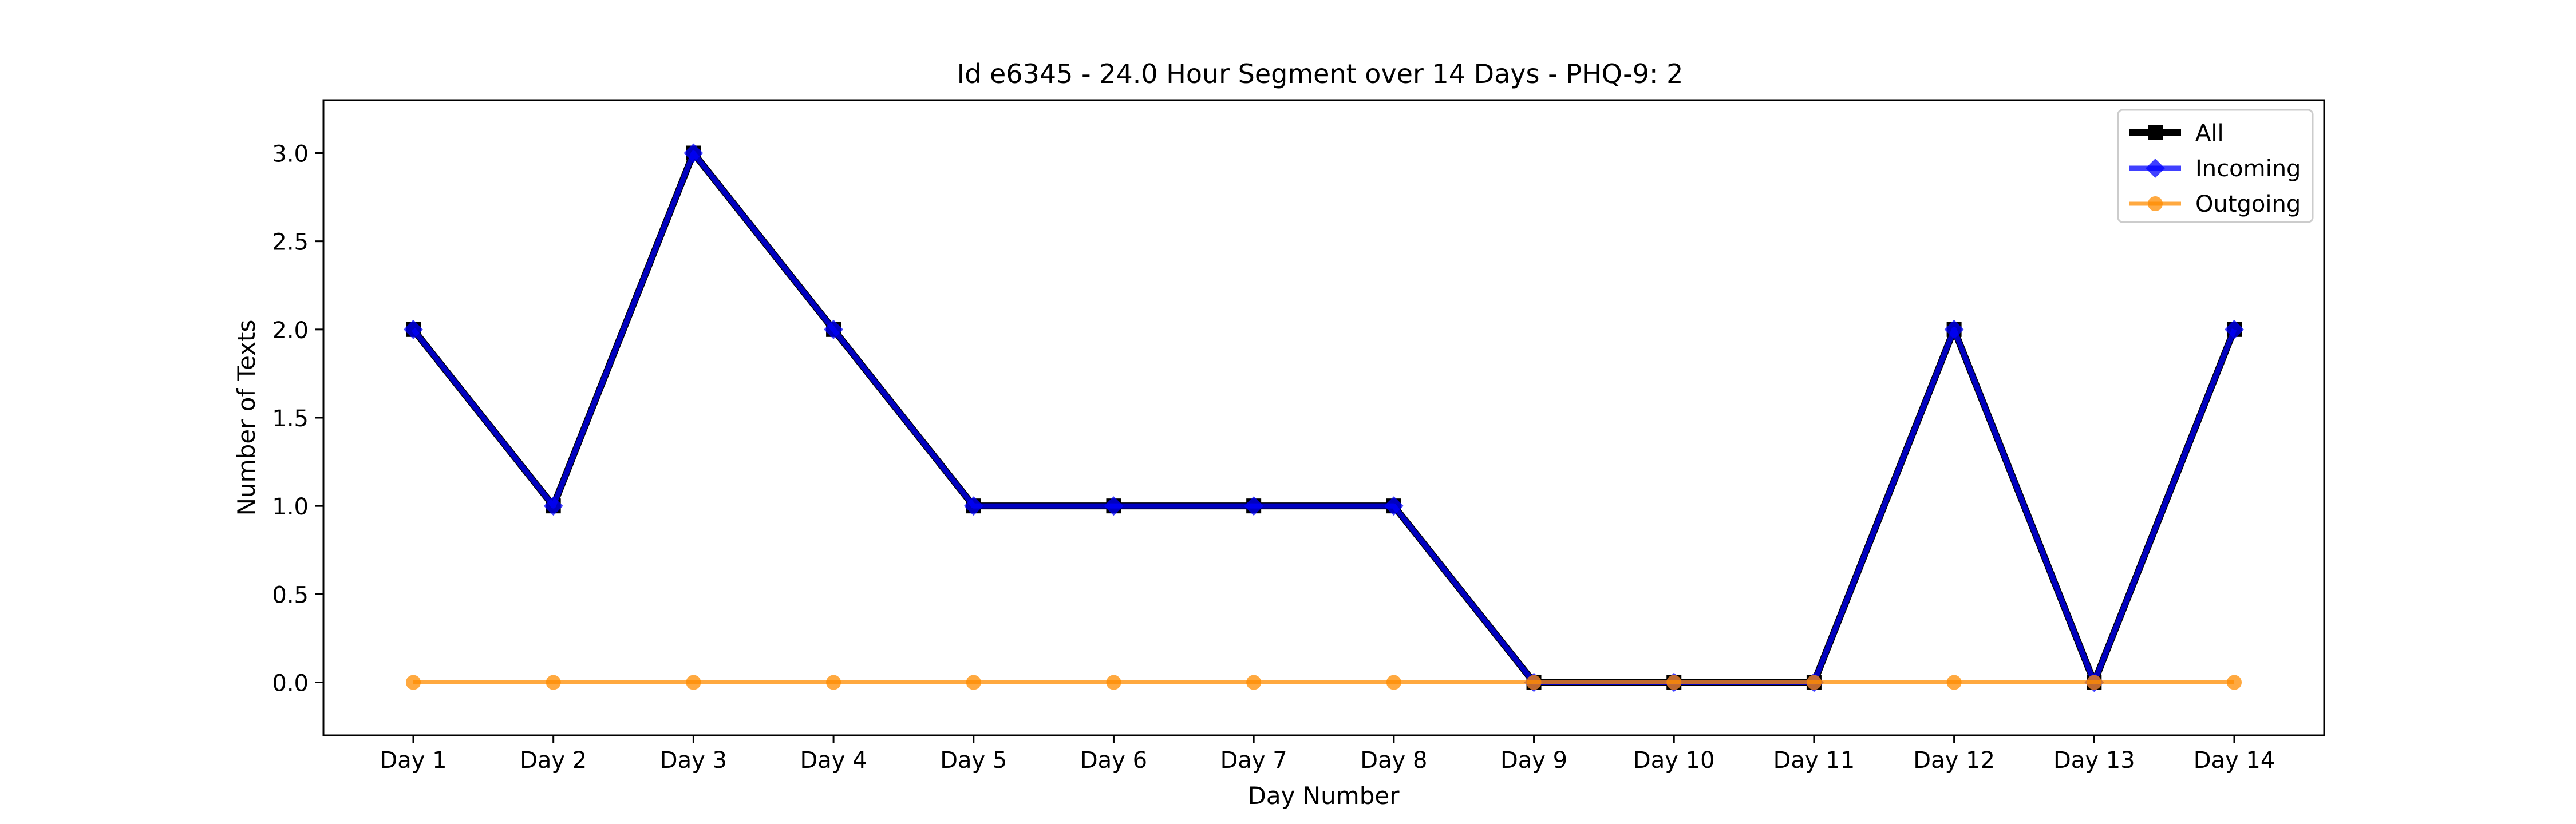 This screenshot has width=2576, height=824. What do you see at coordinates (2248, 169) in the screenshot?
I see `legend-label: Incoming` at bounding box center [2248, 169].